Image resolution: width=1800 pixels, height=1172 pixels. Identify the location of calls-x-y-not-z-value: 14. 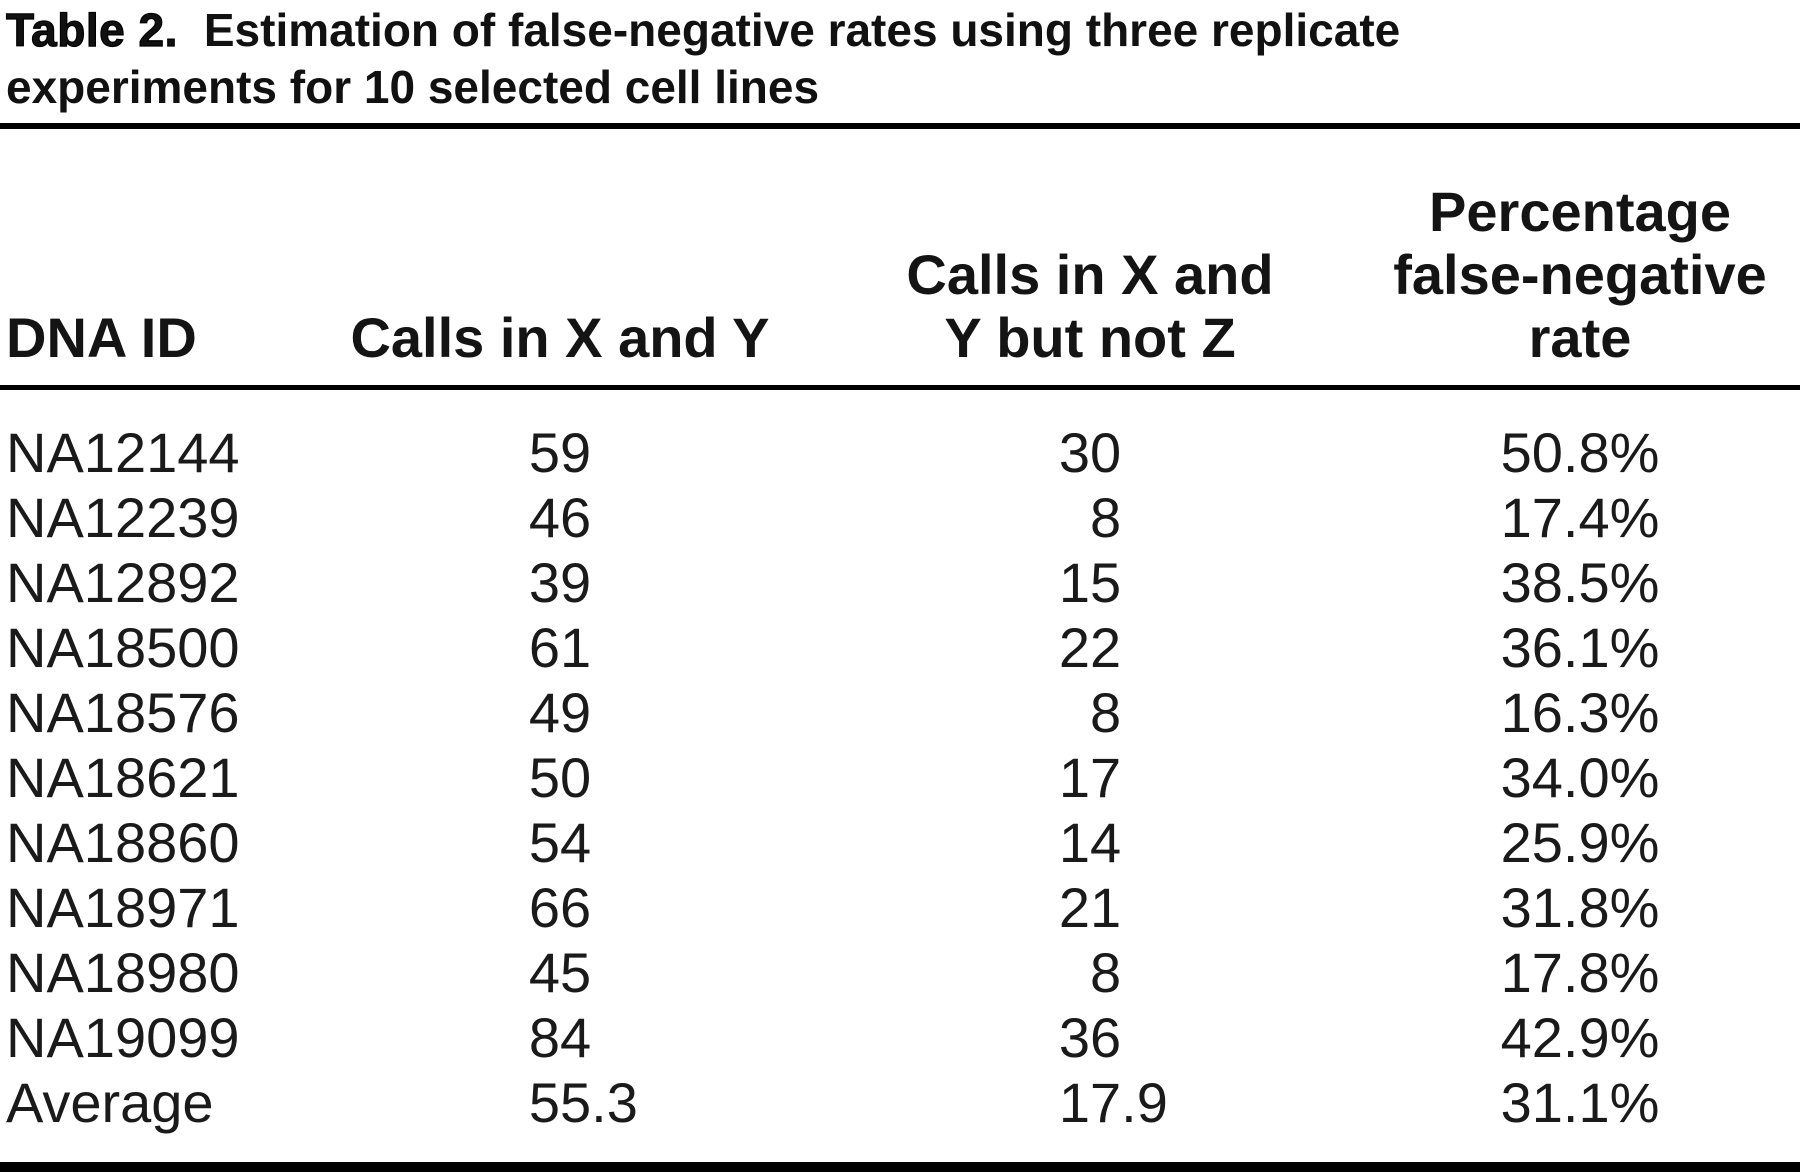
(1090, 842).